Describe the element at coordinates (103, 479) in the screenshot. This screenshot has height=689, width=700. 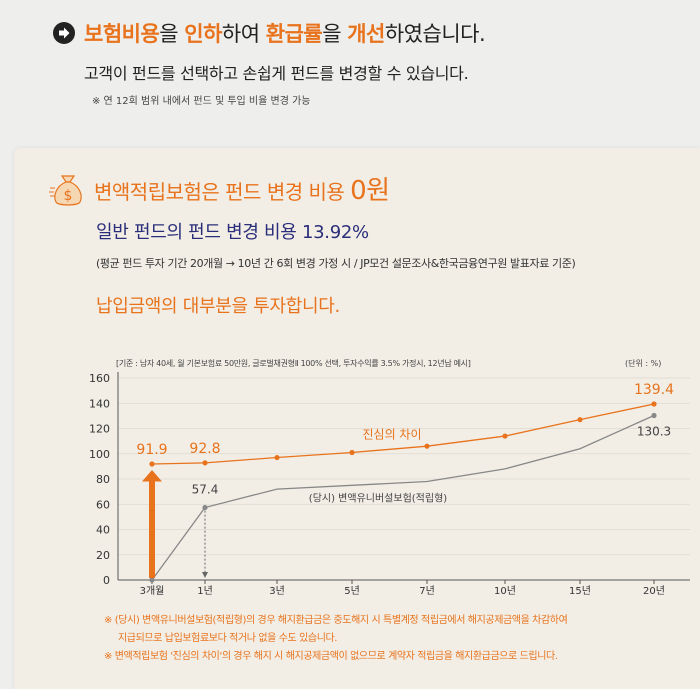
I see `y-tick-label: 80` at that location.